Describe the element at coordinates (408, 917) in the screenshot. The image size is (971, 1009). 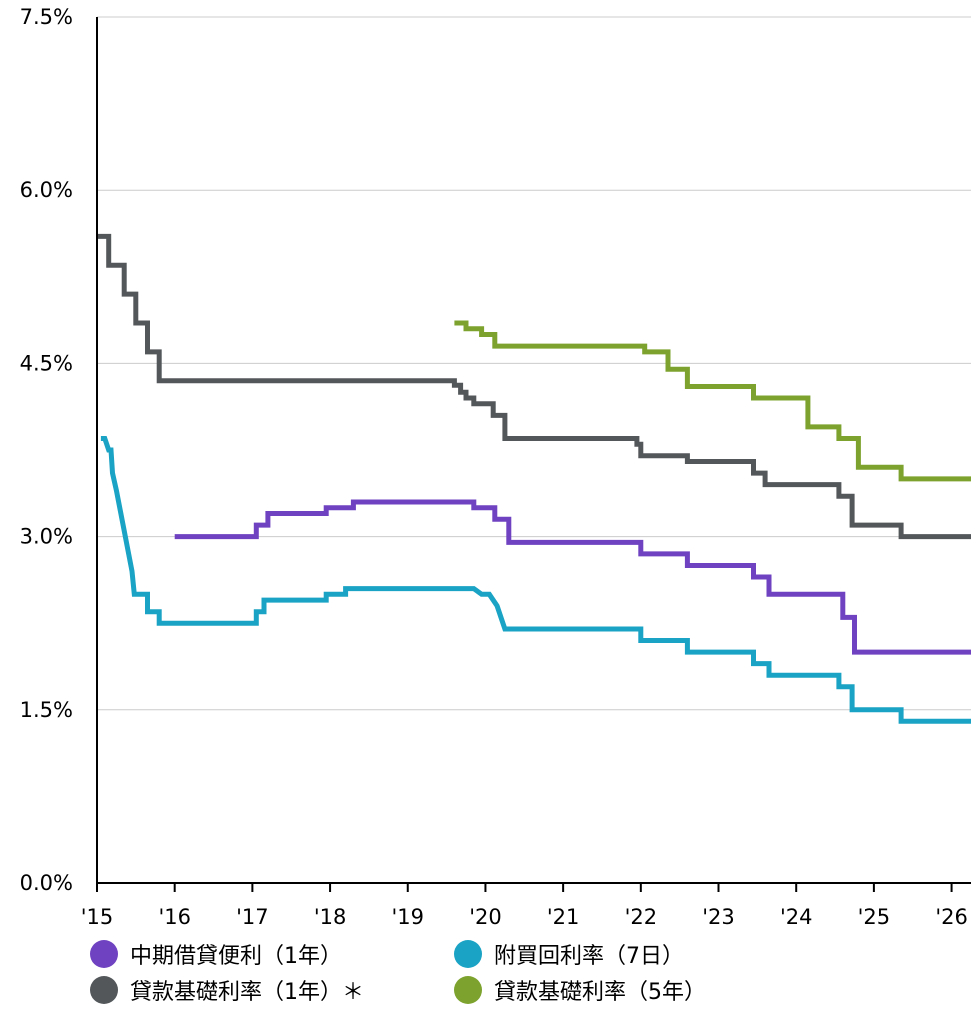
I see `x-tick-label: '19` at that location.